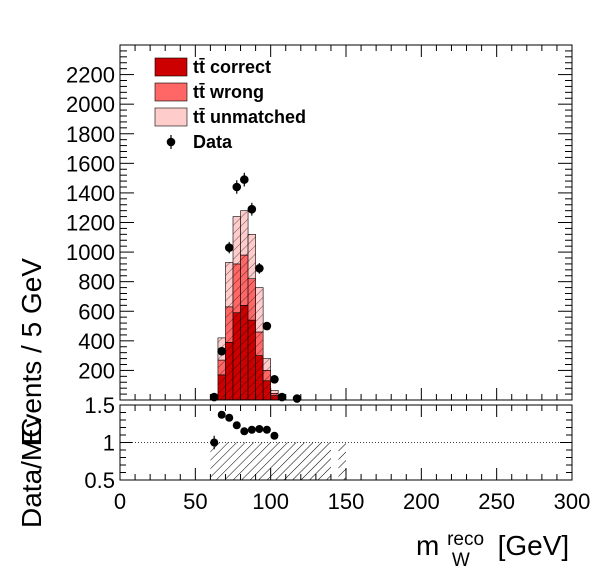 This screenshot has height=572, width=596. What do you see at coordinates (96, 282) in the screenshot?
I see `y-tick-label: 800` at bounding box center [96, 282].